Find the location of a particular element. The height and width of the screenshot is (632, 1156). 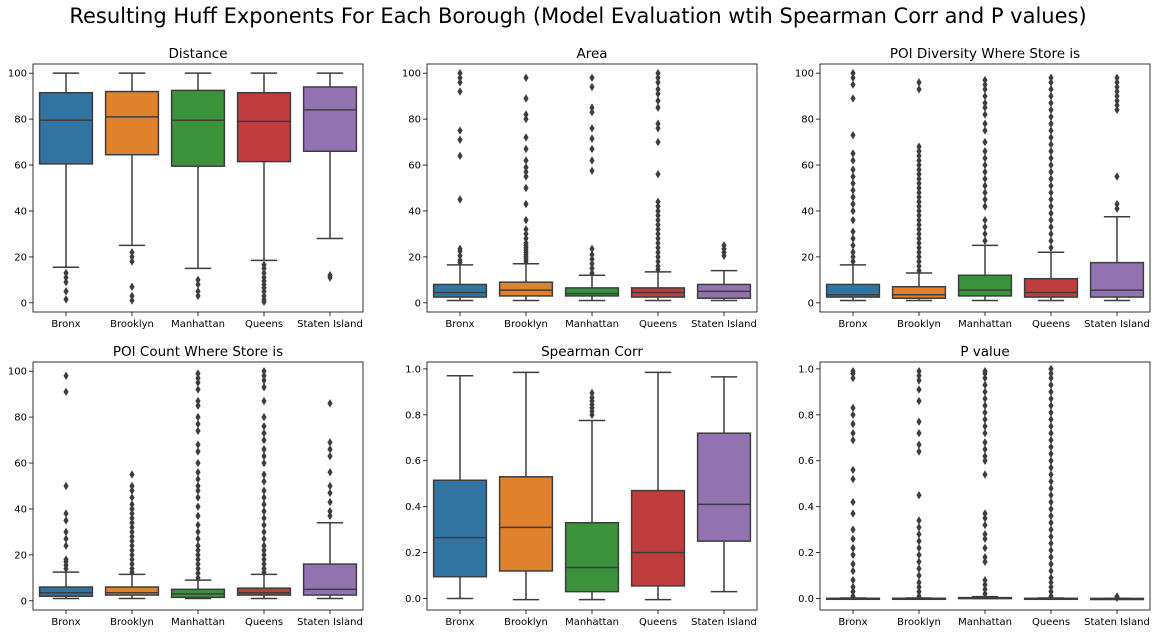

y-tick-label: 0.6 is located at coordinates (413, 461).